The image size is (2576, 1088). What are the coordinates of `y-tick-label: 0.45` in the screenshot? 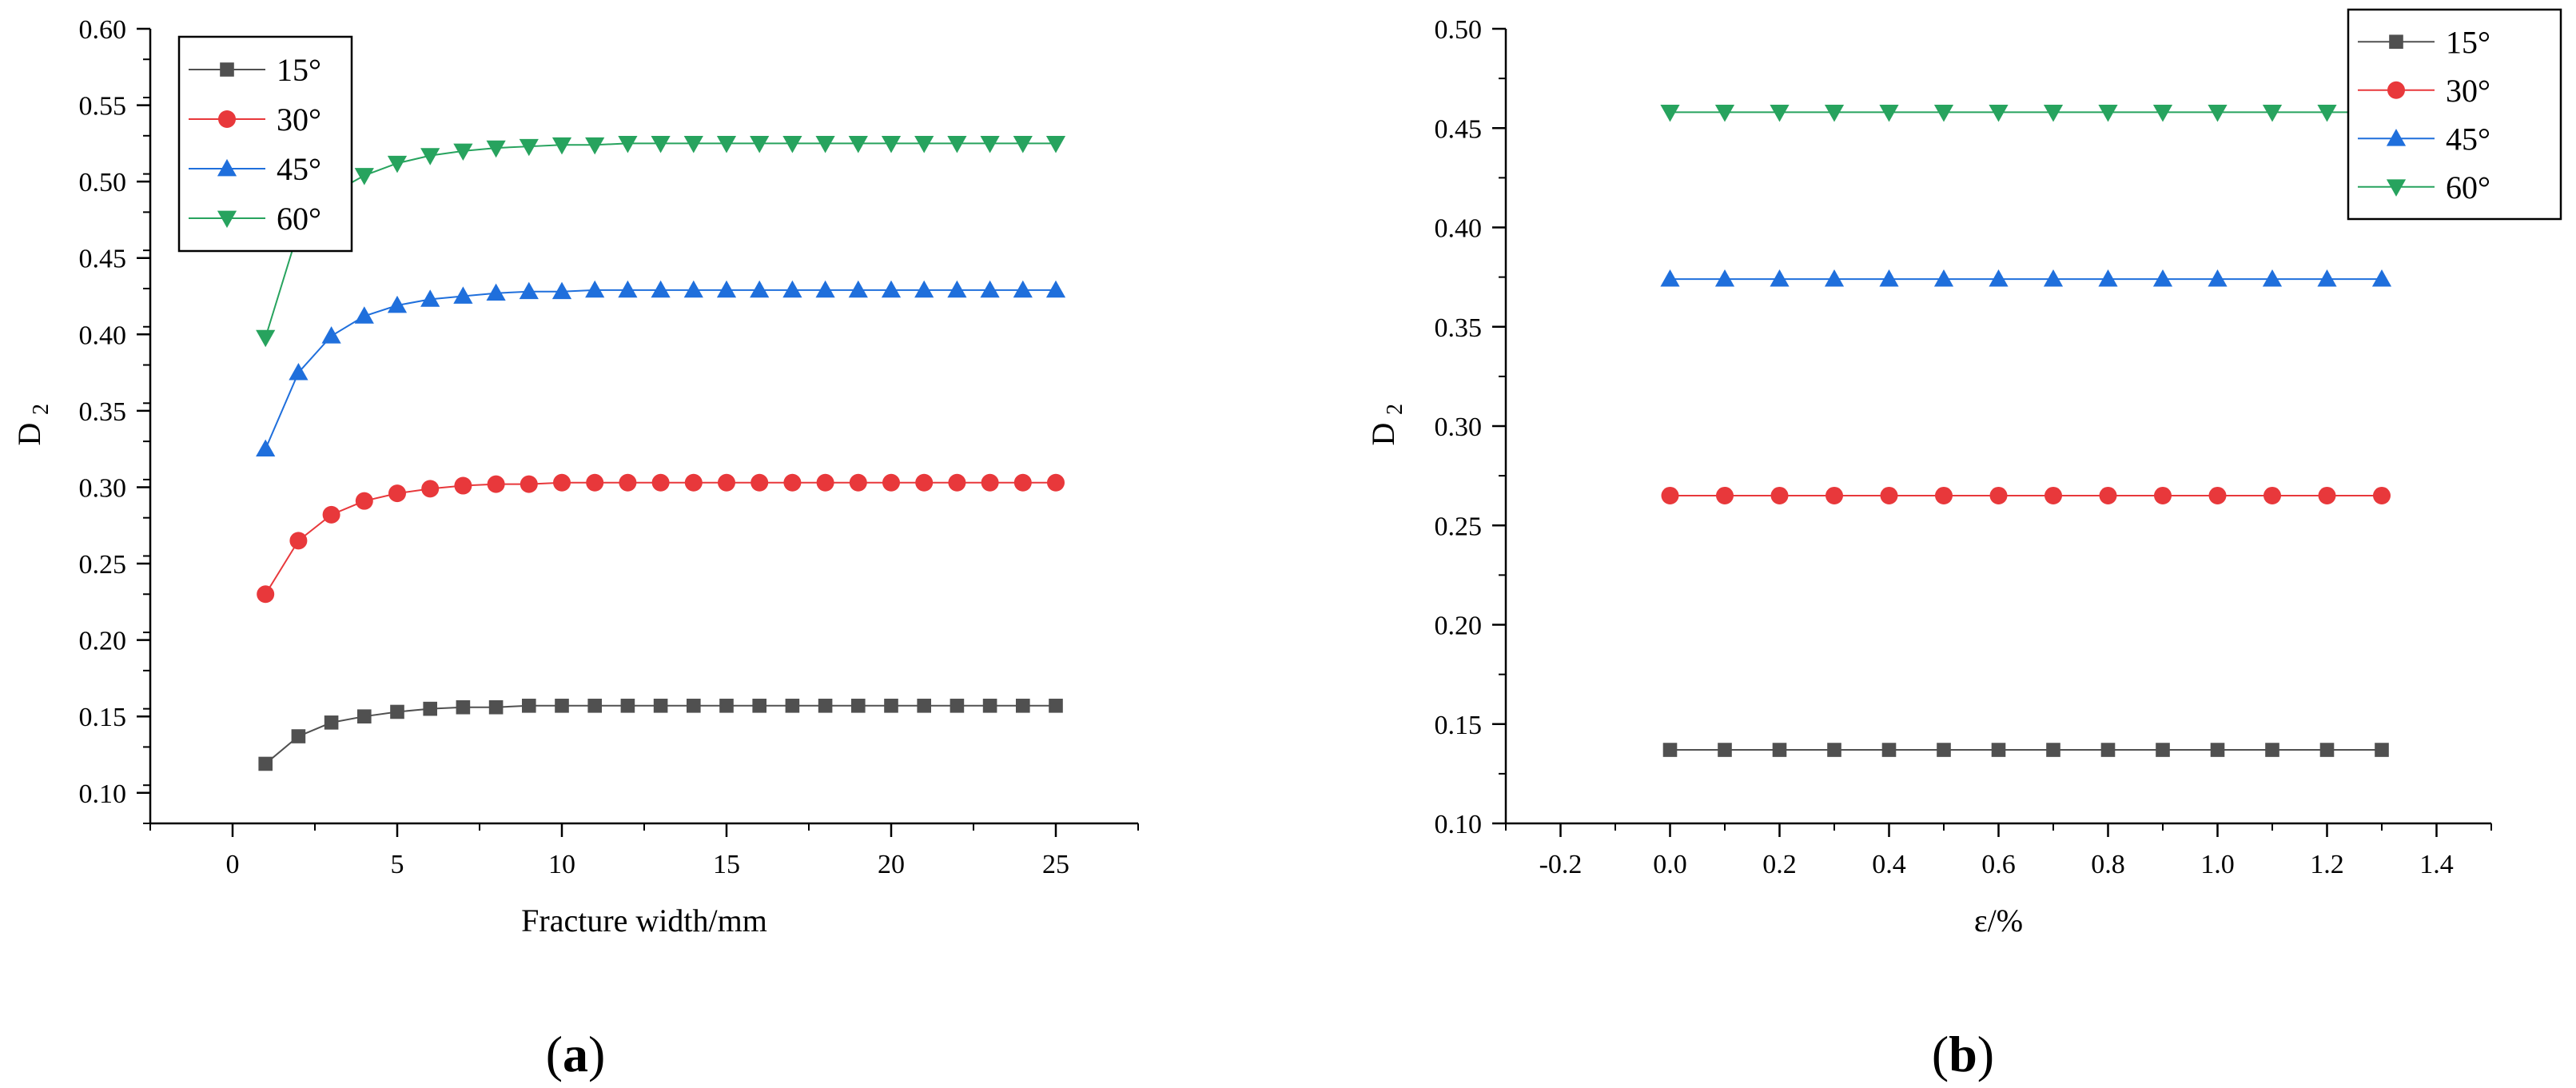 It's located at (1459, 129).